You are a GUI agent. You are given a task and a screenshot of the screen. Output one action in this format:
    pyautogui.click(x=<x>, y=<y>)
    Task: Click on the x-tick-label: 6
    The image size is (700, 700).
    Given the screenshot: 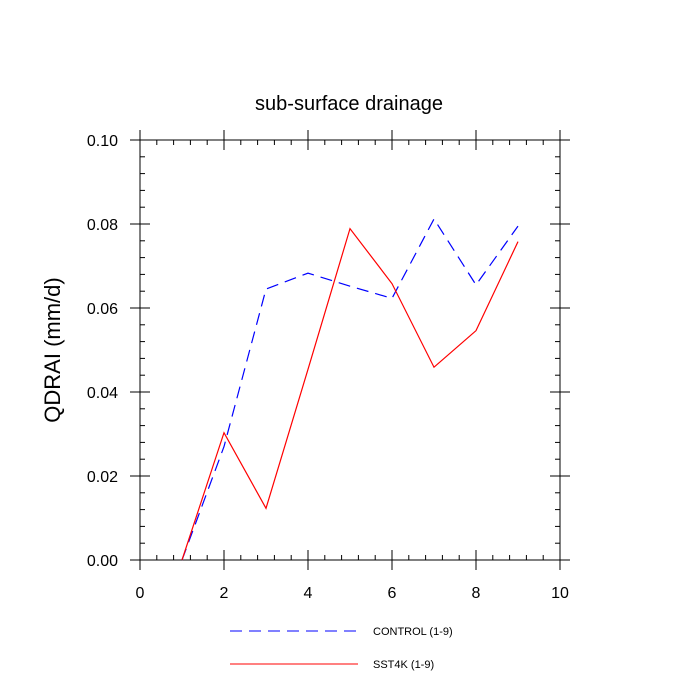 What is the action you would take?
    pyautogui.click(x=392, y=593)
    